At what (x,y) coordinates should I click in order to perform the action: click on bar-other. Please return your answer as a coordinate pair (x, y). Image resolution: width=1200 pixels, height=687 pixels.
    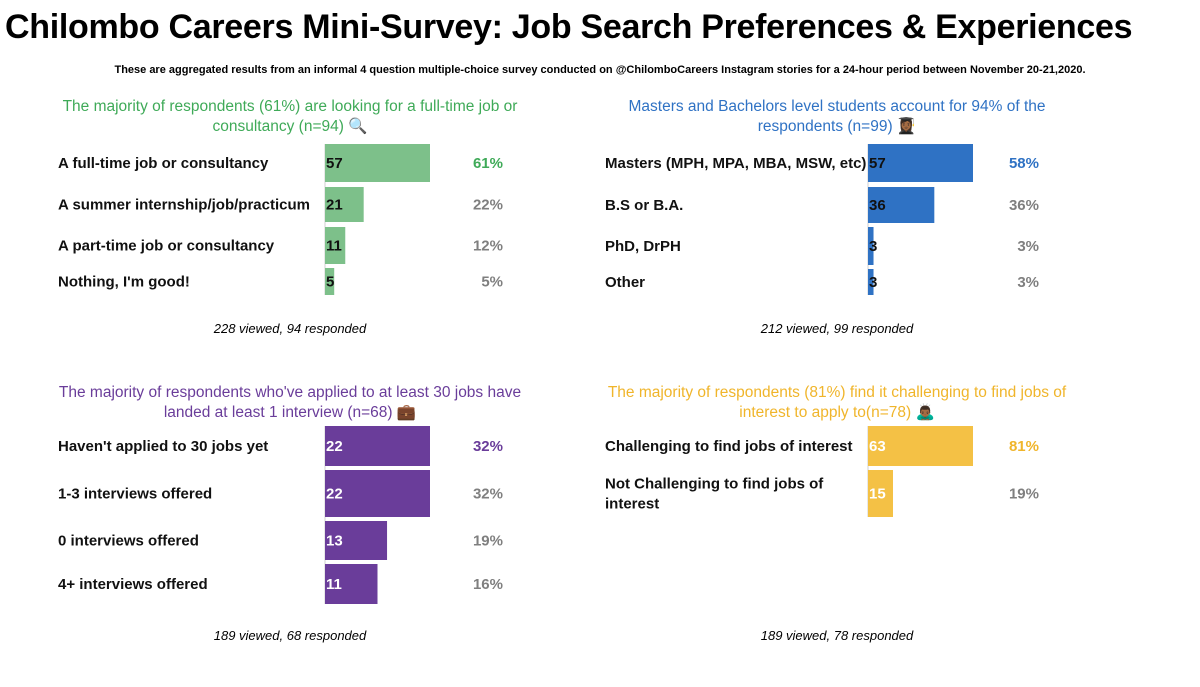
    Looking at the image, I should click on (871, 282).